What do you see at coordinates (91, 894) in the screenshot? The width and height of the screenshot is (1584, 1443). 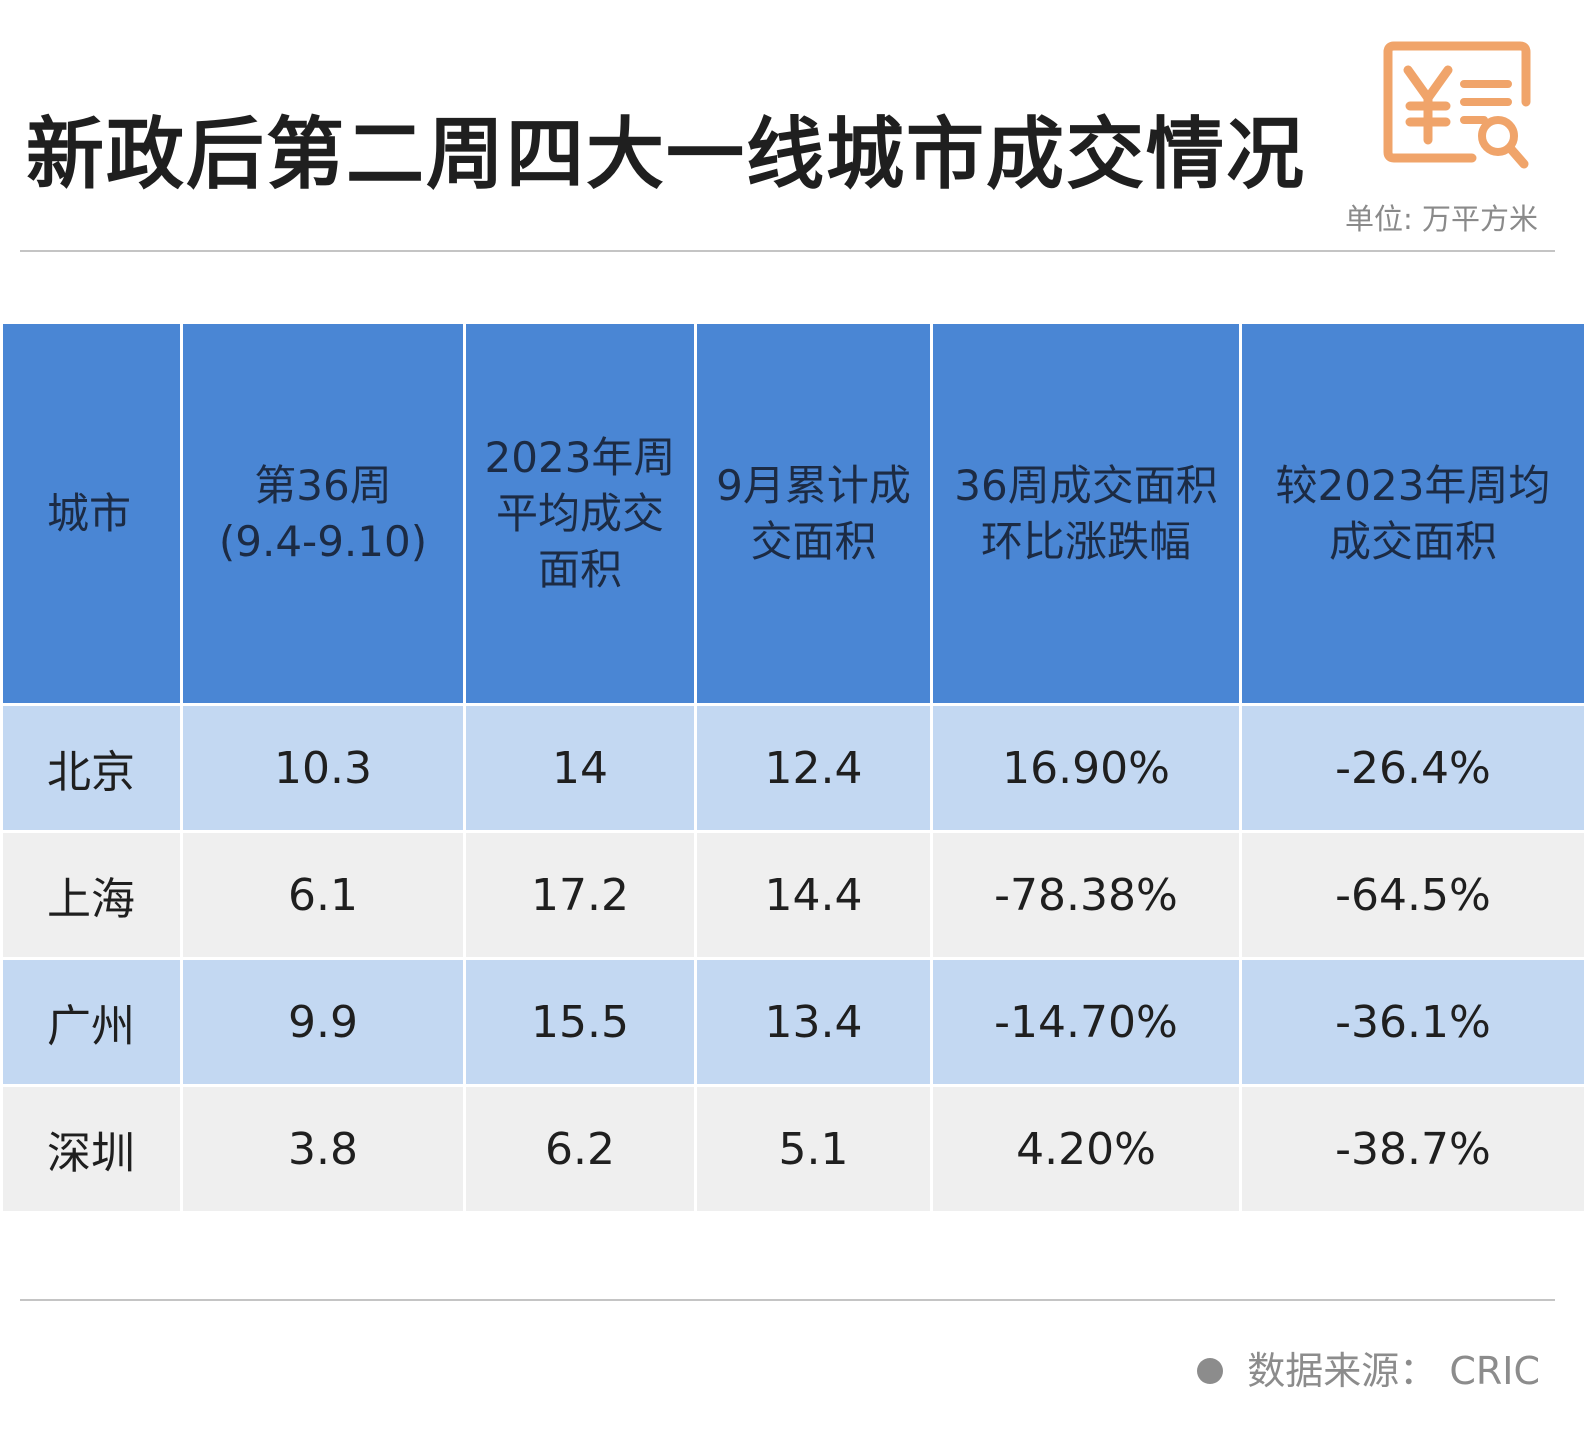 I see `city-cell: 上海` at bounding box center [91, 894].